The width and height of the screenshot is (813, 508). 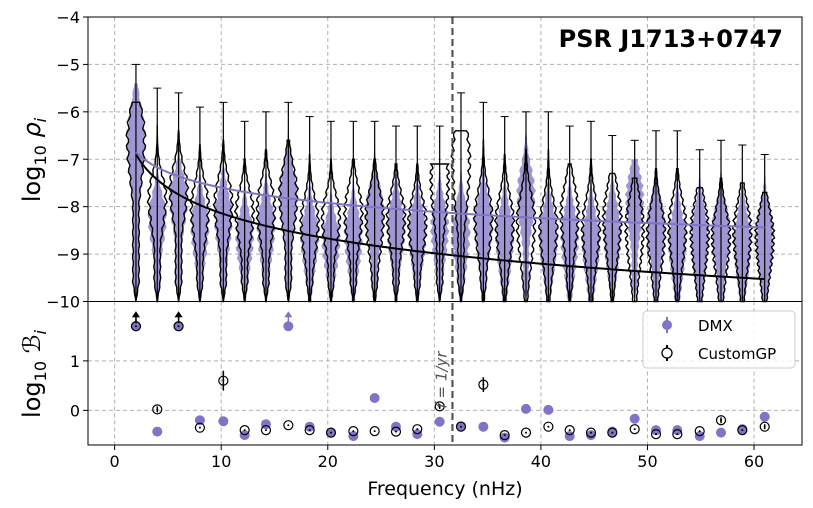 What do you see at coordinates (68, 254) in the screenshot?
I see `y-tick-label: −9` at bounding box center [68, 254].